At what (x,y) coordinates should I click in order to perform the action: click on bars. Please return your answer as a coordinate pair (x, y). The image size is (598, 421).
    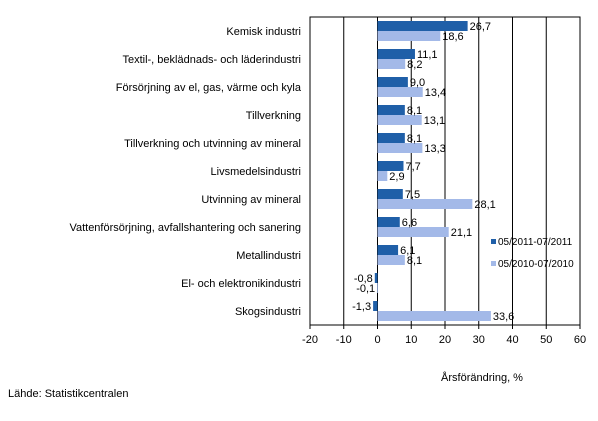
    Looking at the image, I should click on (432, 171).